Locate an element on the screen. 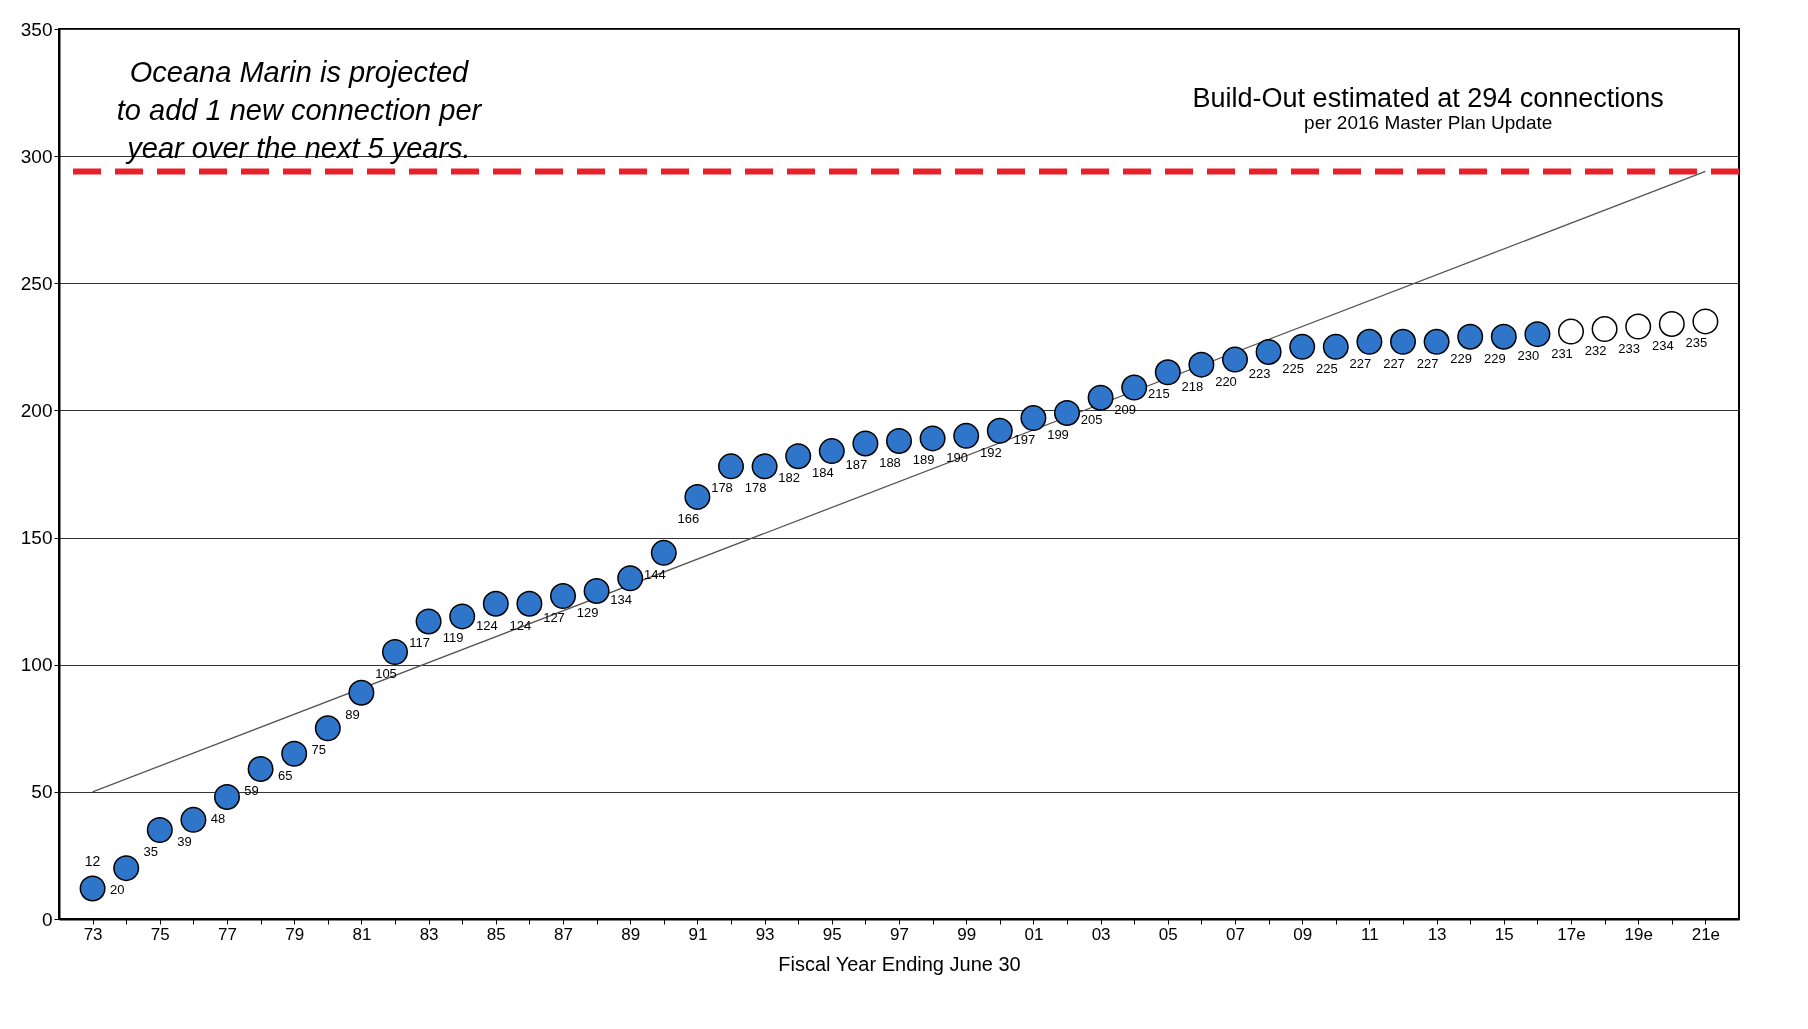  x-tick-label: 75 is located at coordinates (160, 934).